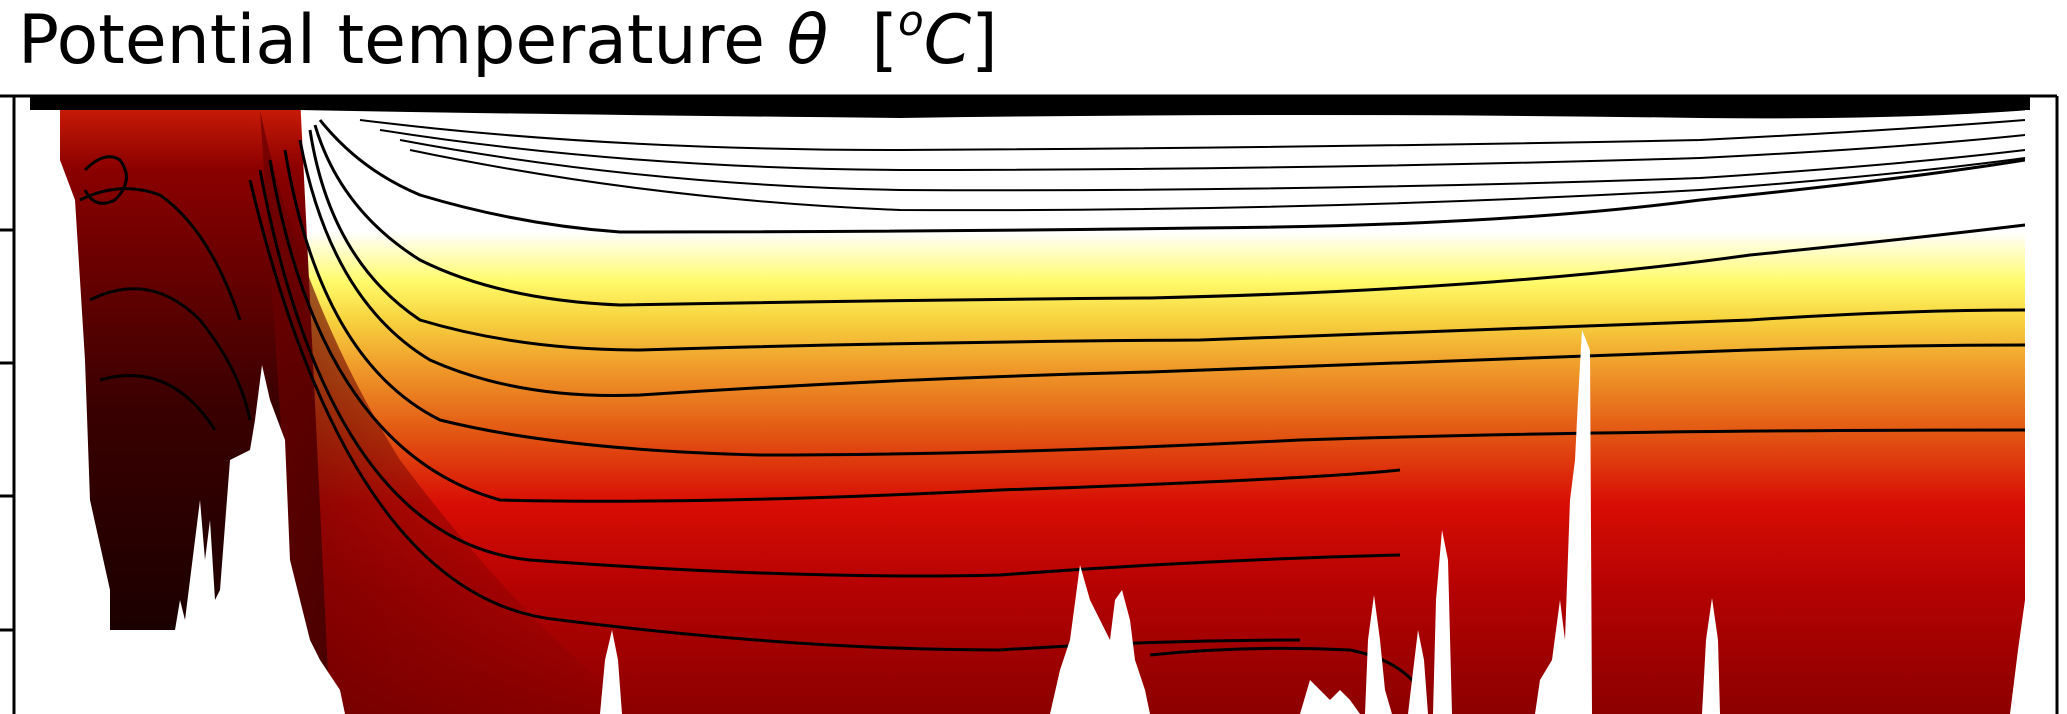  What do you see at coordinates (1030, 107) in the screenshot?
I see `surface-contour-band` at bounding box center [1030, 107].